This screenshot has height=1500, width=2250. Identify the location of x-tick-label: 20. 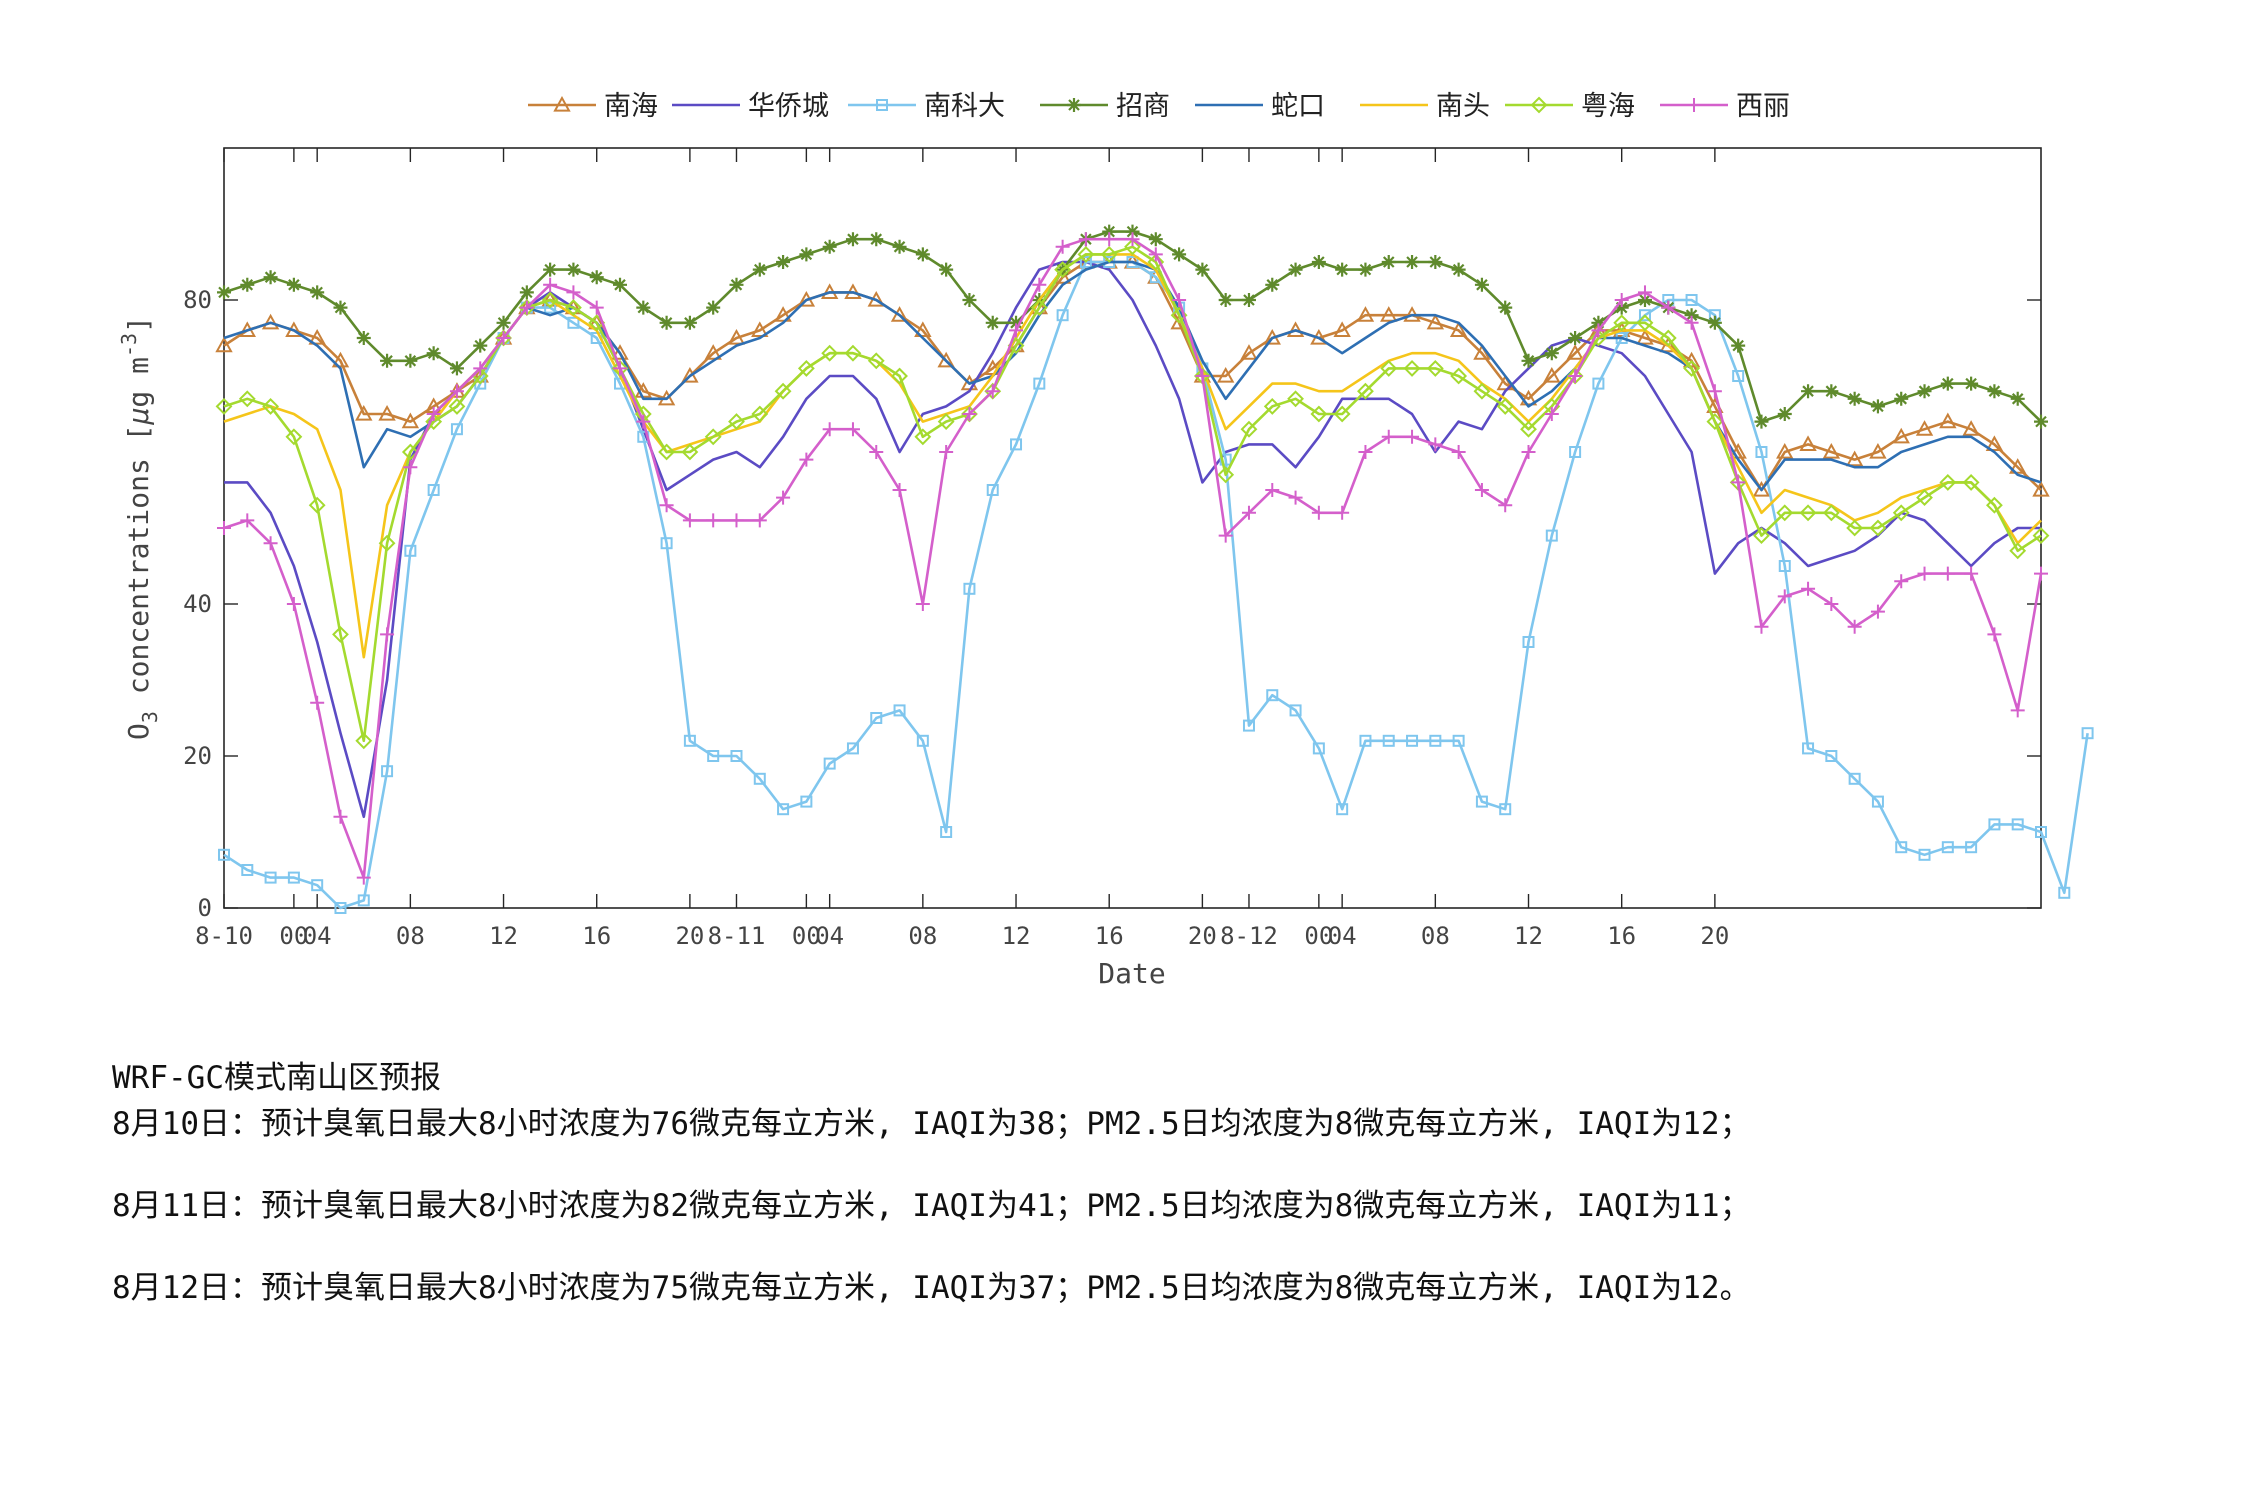
(1202, 936).